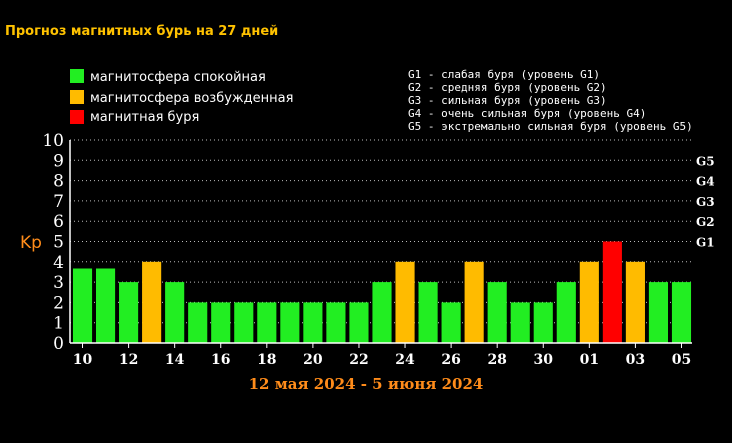 Image resolution: width=732 pixels, height=443 pixels. What do you see at coordinates (220, 360) in the screenshot?
I see `x-tick-label: 16` at bounding box center [220, 360].